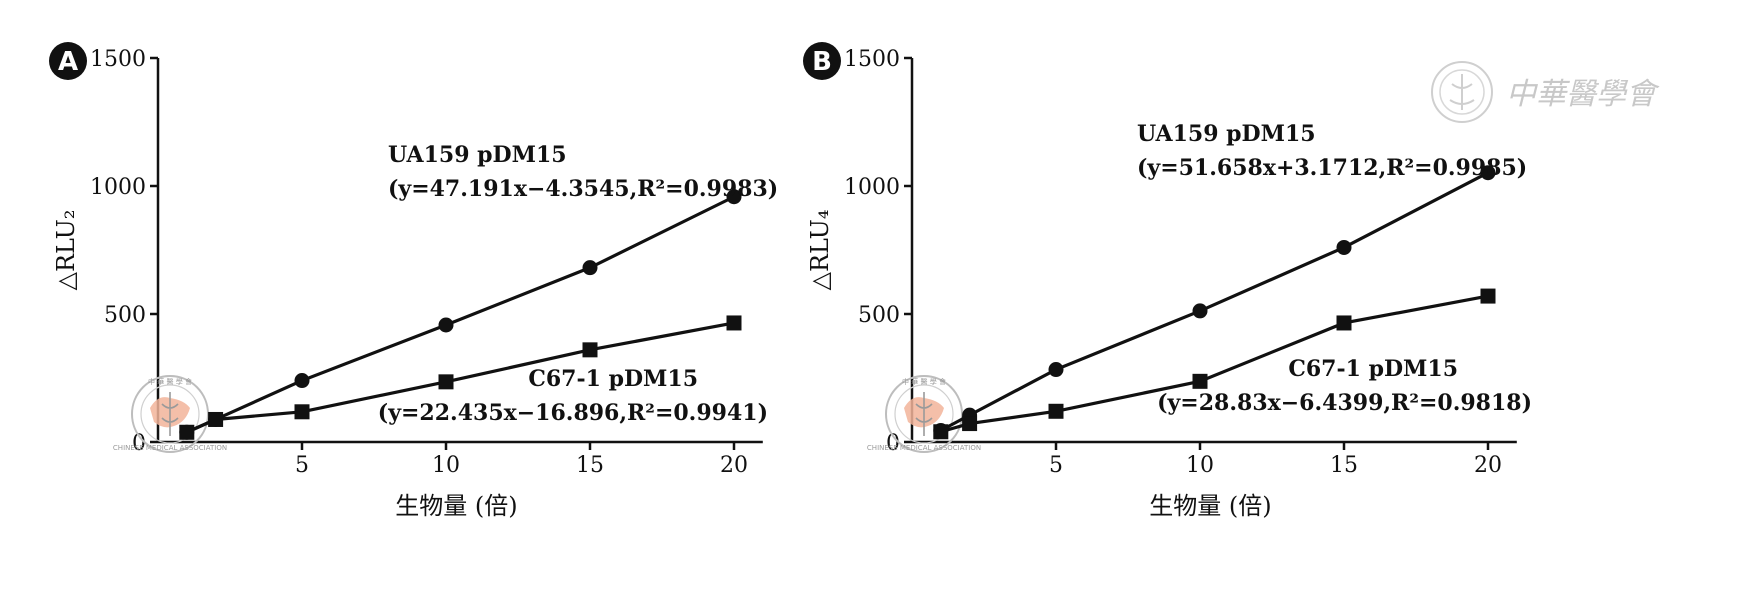 Image resolution: width=1758 pixels, height=601 pixels. I want to click on watermark-text: 中華醫學會, so click(1583, 94).